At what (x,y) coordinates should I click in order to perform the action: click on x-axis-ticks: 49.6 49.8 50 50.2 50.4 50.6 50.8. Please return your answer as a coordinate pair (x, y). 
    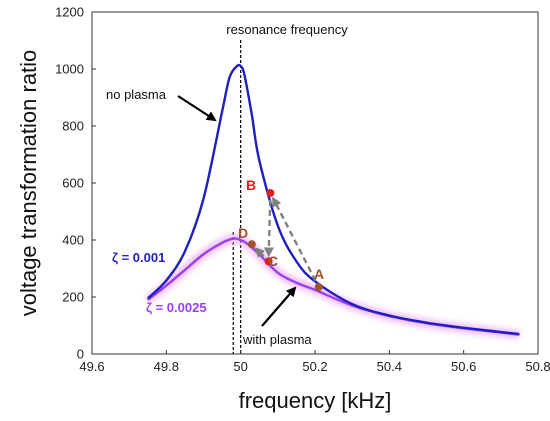
    Looking at the image, I should click on (314, 362).